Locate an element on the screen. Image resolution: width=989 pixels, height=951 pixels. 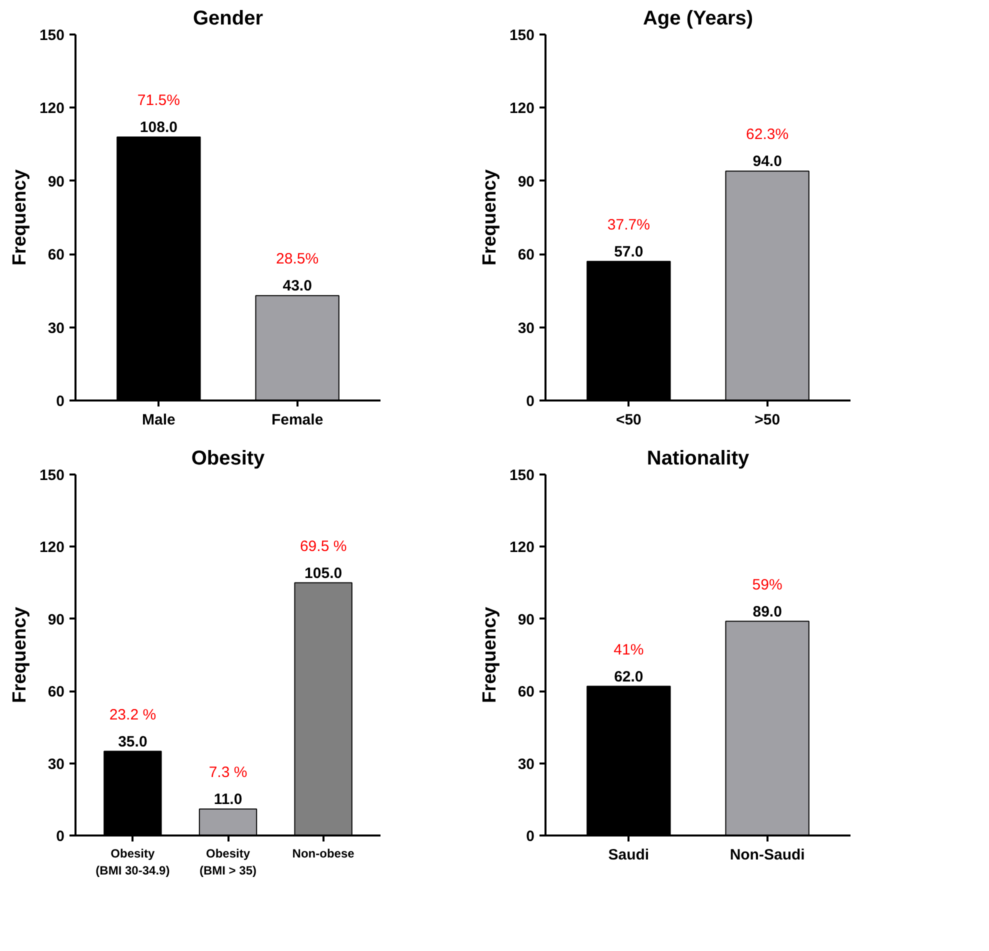
data-label: 43.0 is located at coordinates (297, 286).